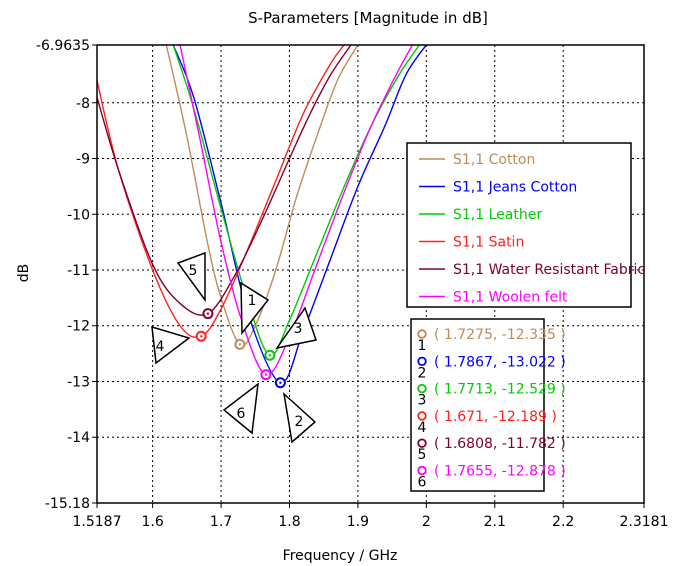 This screenshot has height=566, width=675. What do you see at coordinates (495, 522) in the screenshot?
I see `x-tick-label: 2.1` at bounding box center [495, 522].